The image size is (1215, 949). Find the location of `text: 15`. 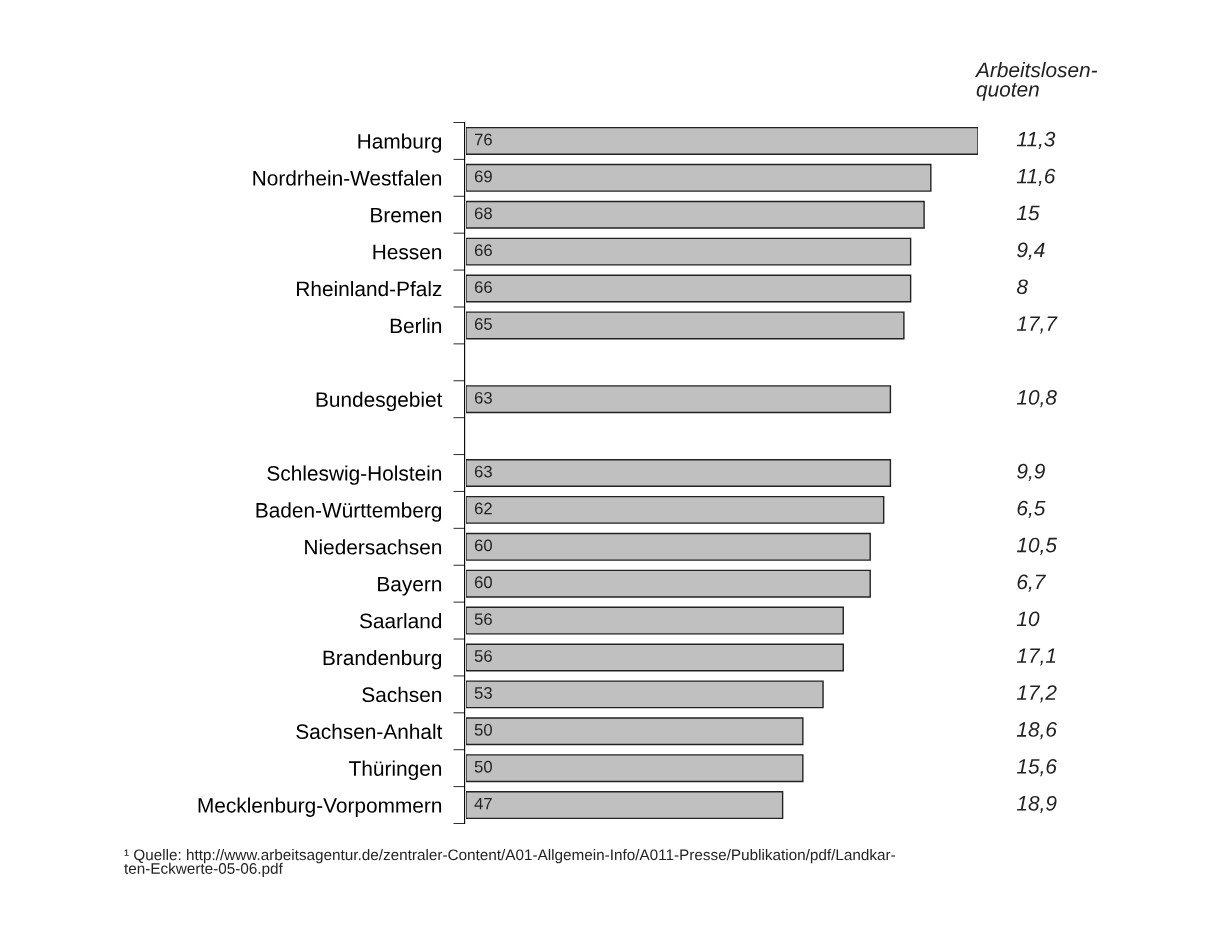

text: 15 is located at coordinates (1028, 213).